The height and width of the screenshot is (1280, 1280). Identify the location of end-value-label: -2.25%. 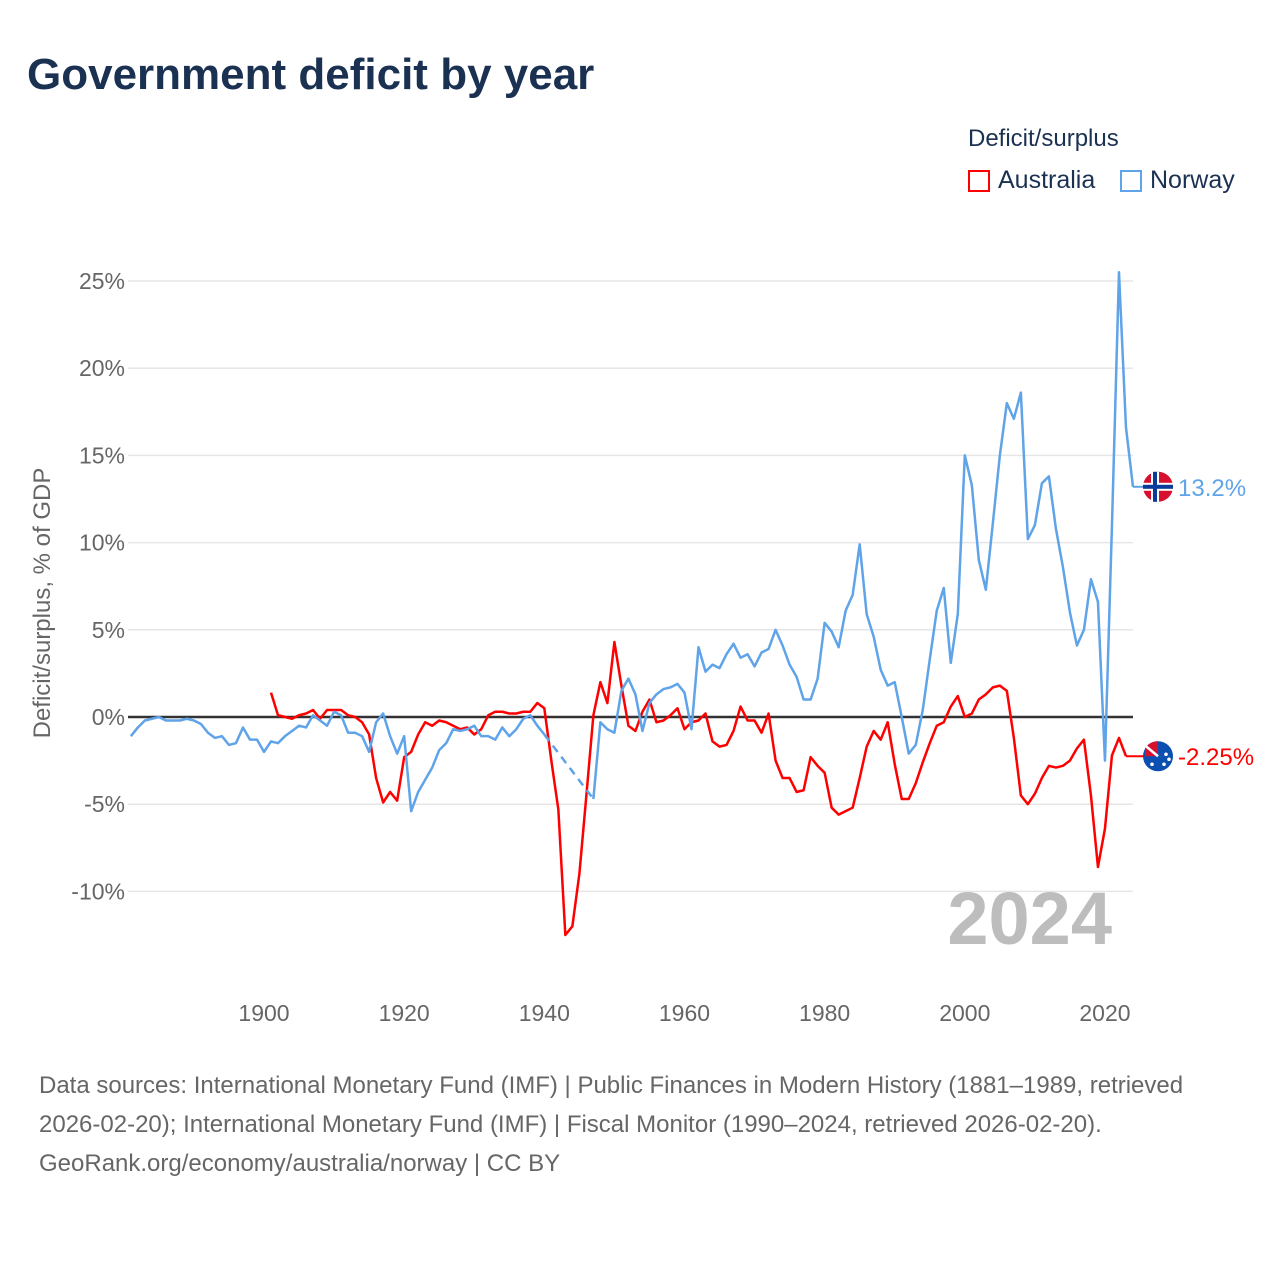
(1216, 757).